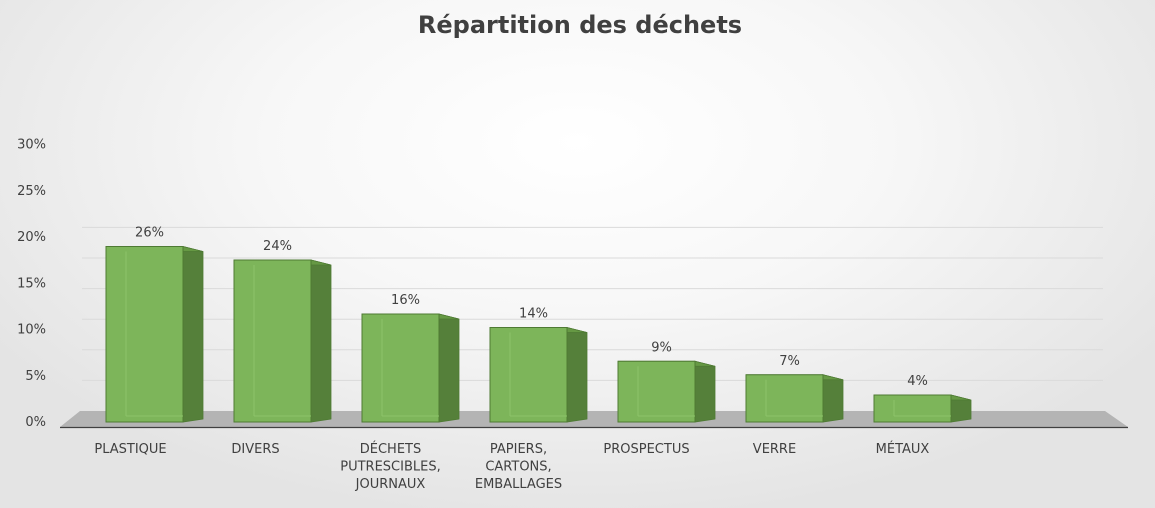  I want to click on category-label: EMBALLAGES, so click(518, 484).